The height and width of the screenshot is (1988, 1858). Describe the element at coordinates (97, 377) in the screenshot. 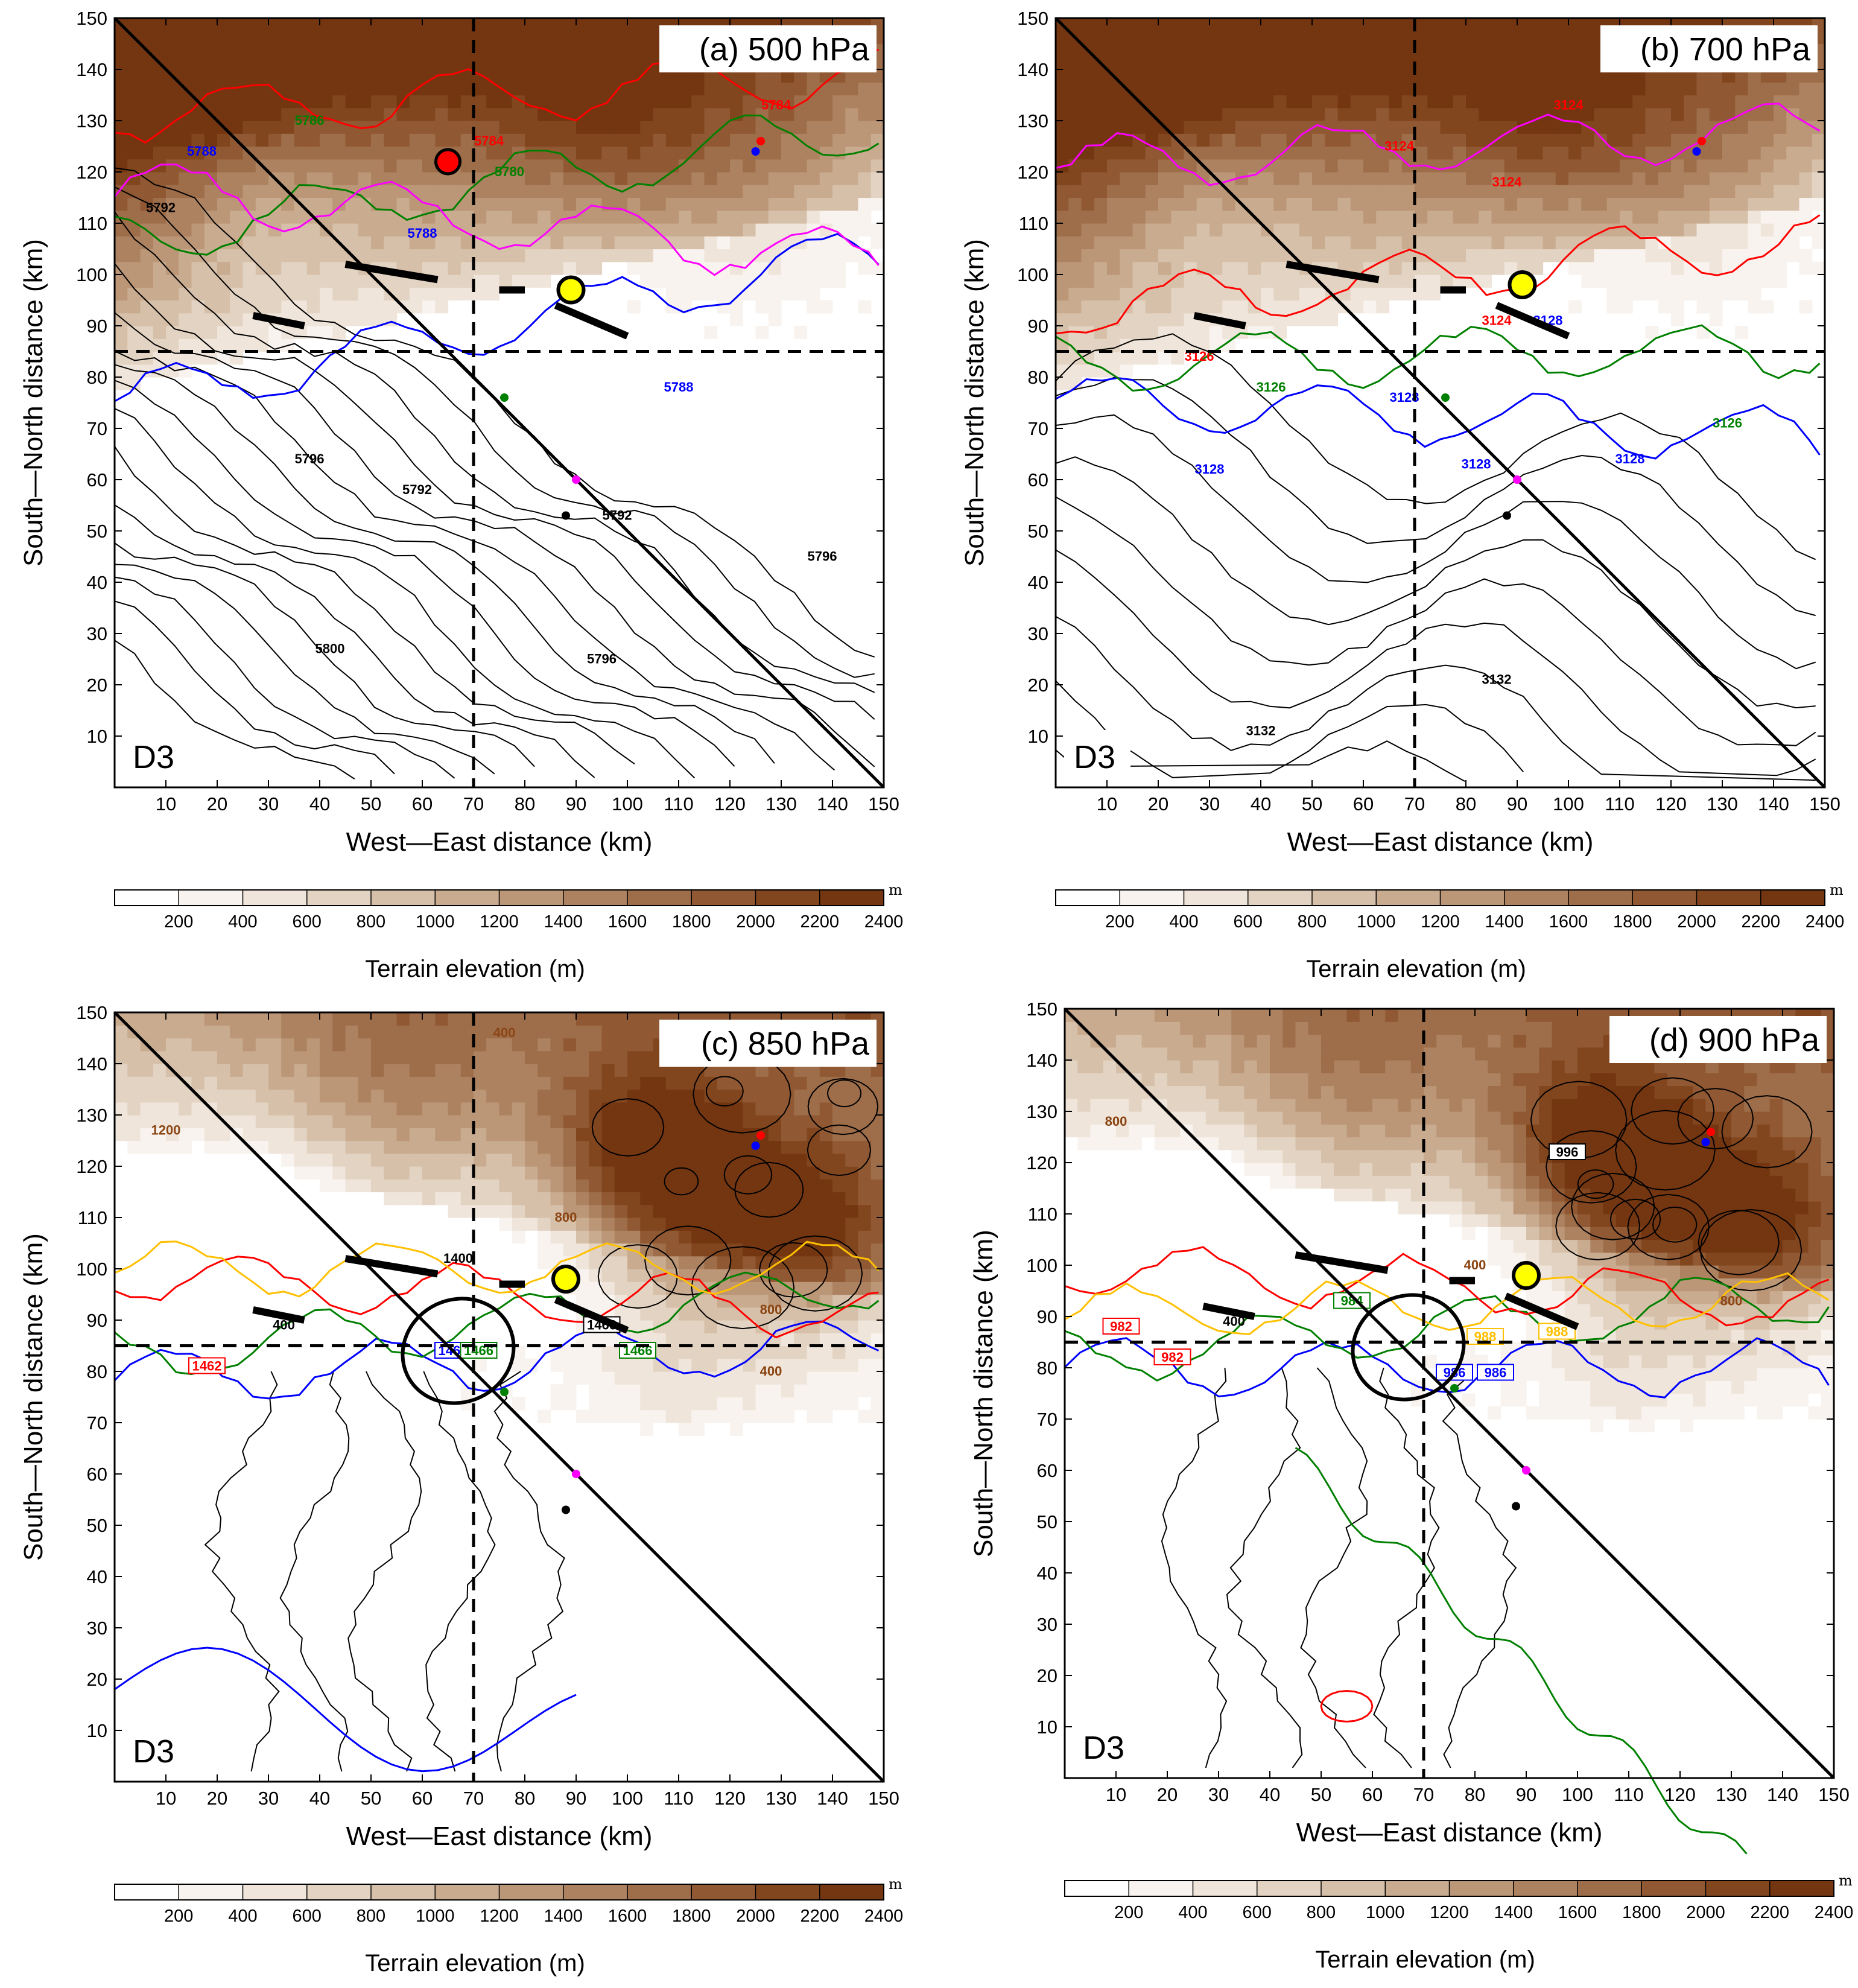

I see `y-tick-label: 80` at that location.